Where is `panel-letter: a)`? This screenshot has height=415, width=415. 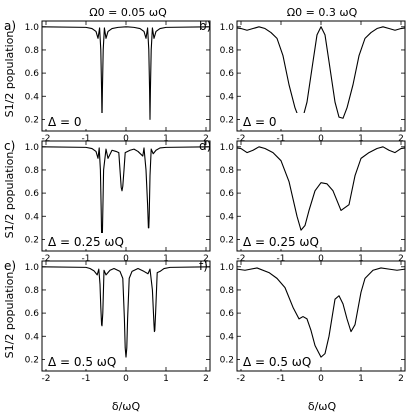
panel-letter: a) is located at coordinates (10, 26).